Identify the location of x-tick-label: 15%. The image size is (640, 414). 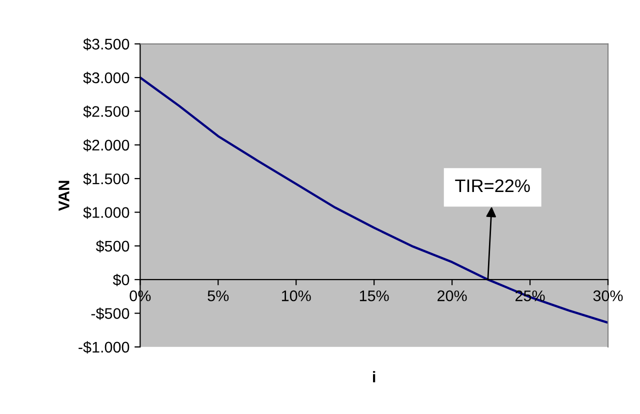
(374, 296).